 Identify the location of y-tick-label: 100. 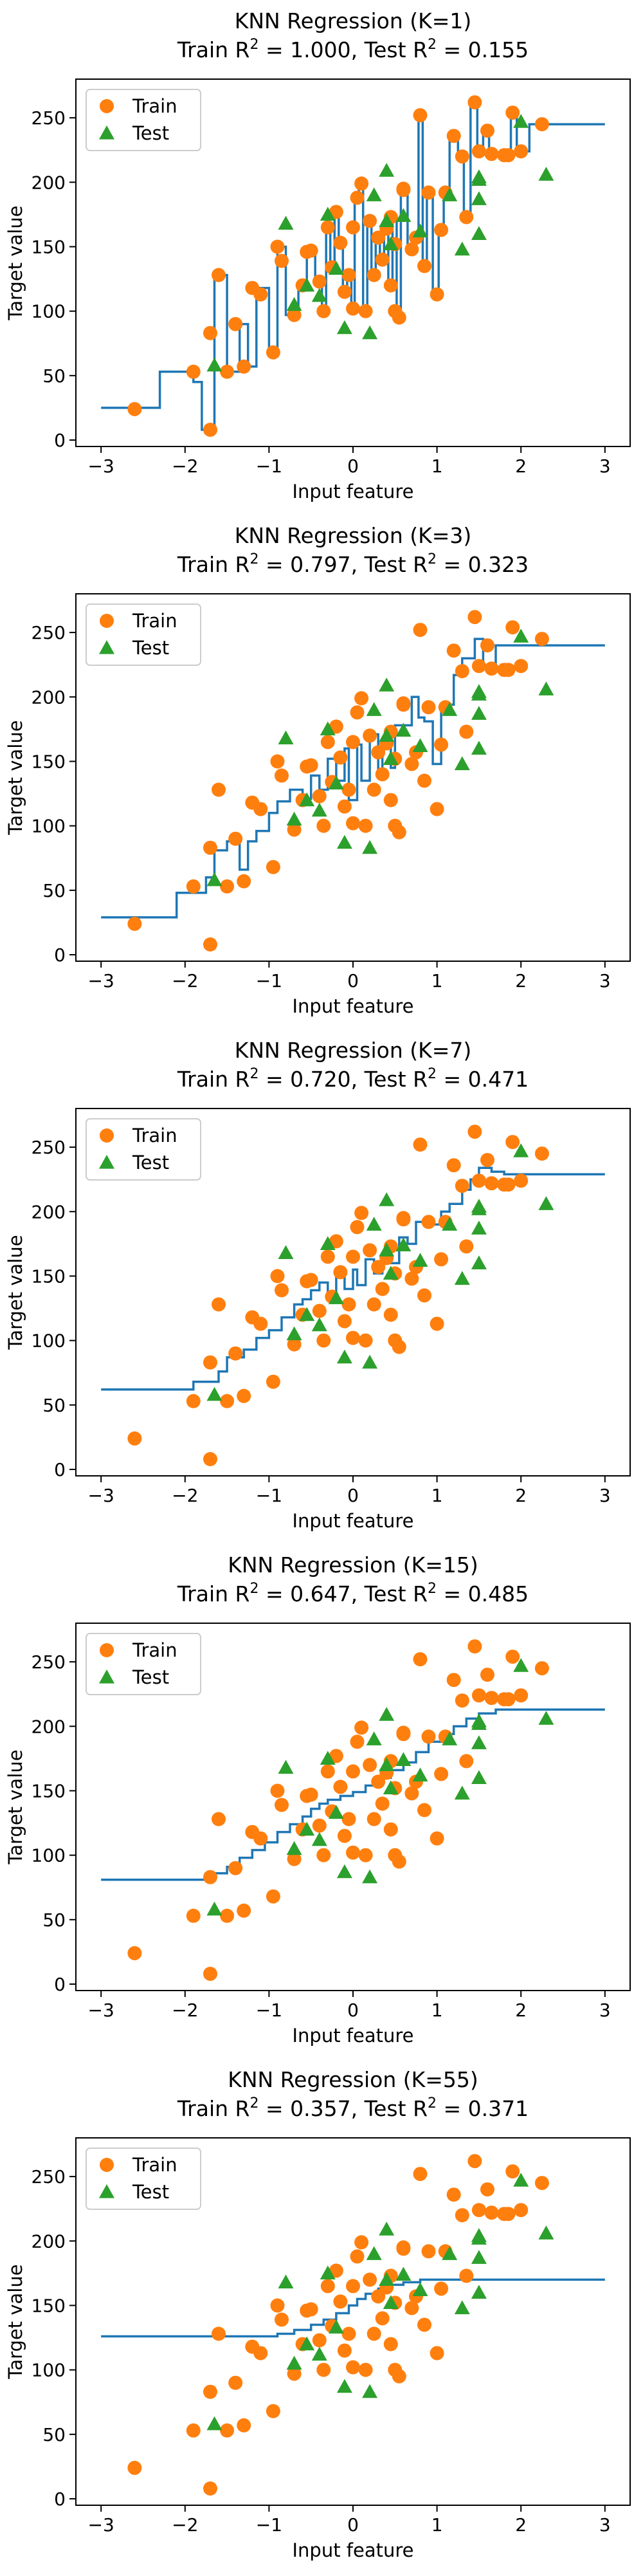
(49, 826).